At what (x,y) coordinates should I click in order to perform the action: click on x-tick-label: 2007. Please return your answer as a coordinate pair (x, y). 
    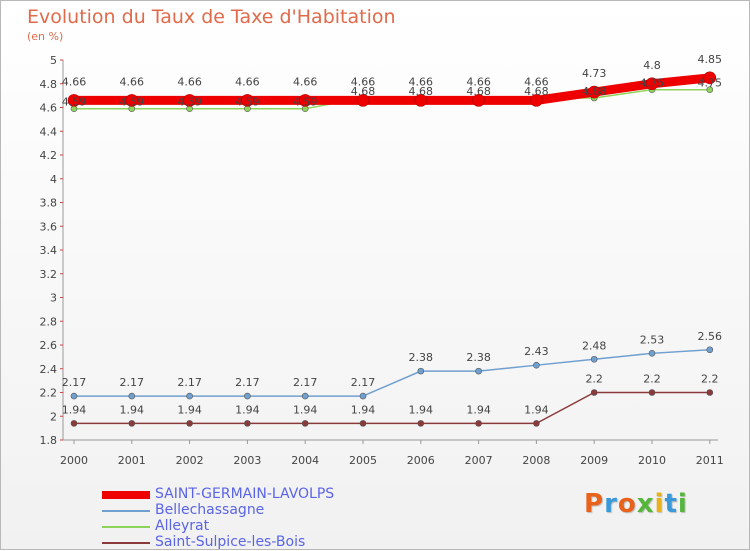
    Looking at the image, I should click on (479, 460).